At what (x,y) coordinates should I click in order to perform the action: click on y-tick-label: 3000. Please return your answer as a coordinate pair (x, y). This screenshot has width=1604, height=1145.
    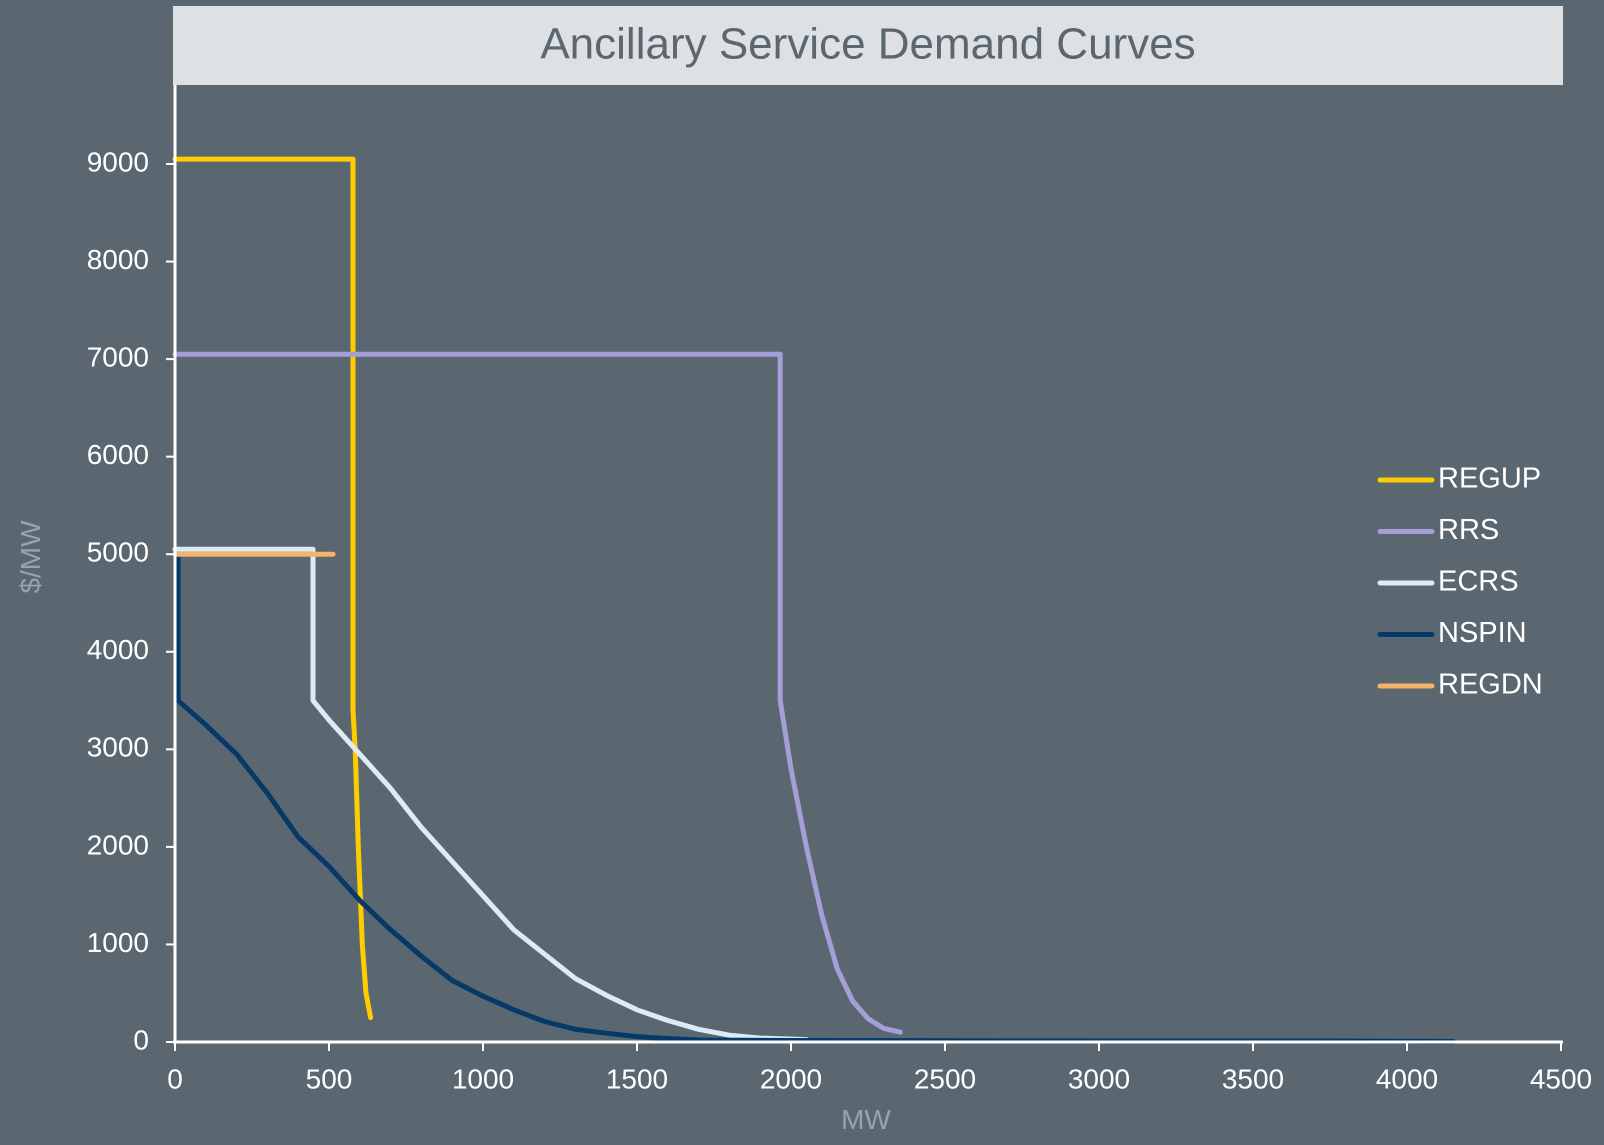
    Looking at the image, I should click on (118, 747).